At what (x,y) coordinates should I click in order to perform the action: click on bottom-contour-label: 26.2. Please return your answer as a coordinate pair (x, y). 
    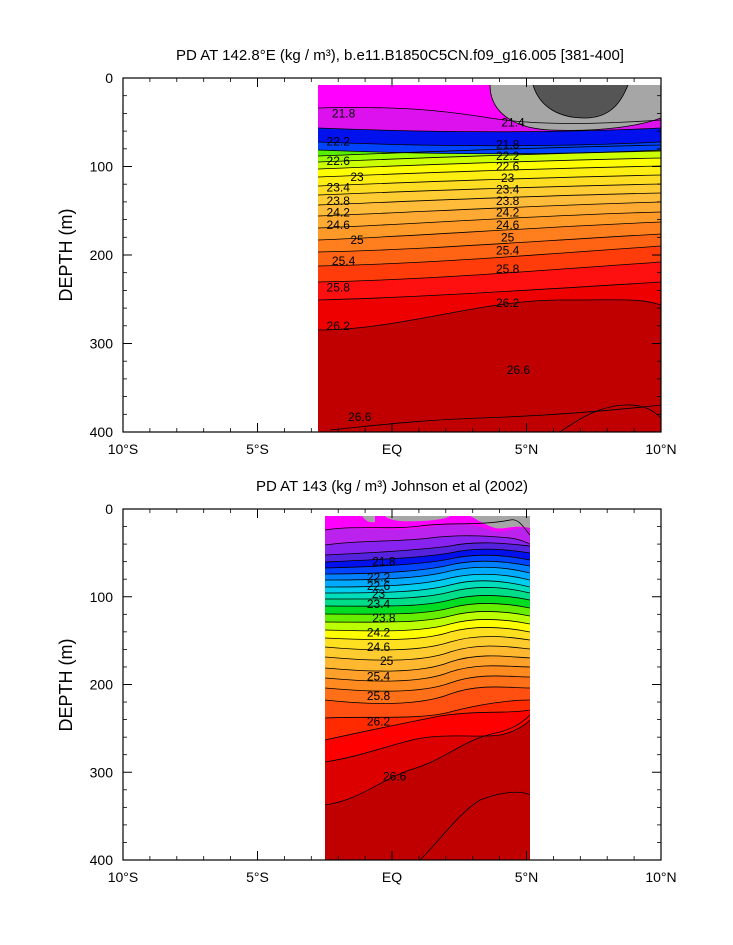
    Looking at the image, I should click on (379, 721).